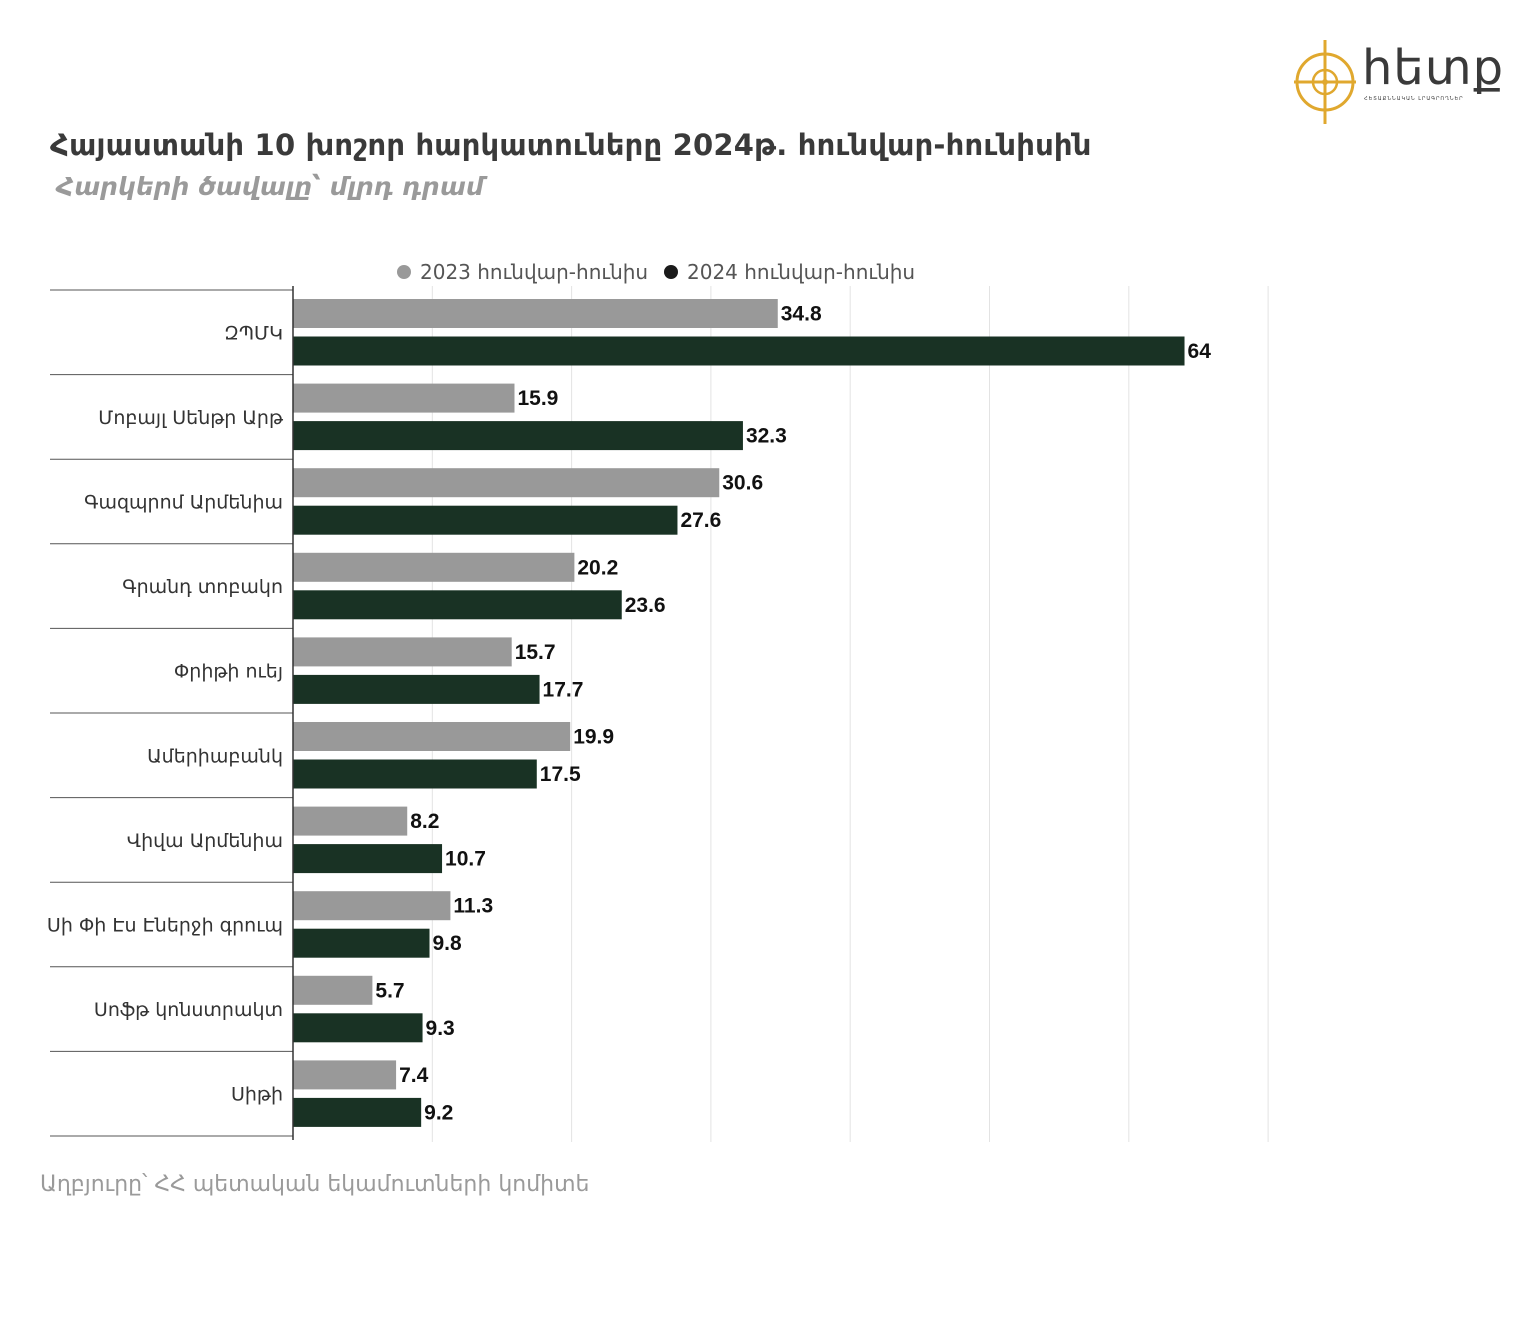  What do you see at coordinates (165, 926) in the screenshot?
I see `category-label: Սի Փի Էս Էներջի գրուպ` at bounding box center [165, 926].